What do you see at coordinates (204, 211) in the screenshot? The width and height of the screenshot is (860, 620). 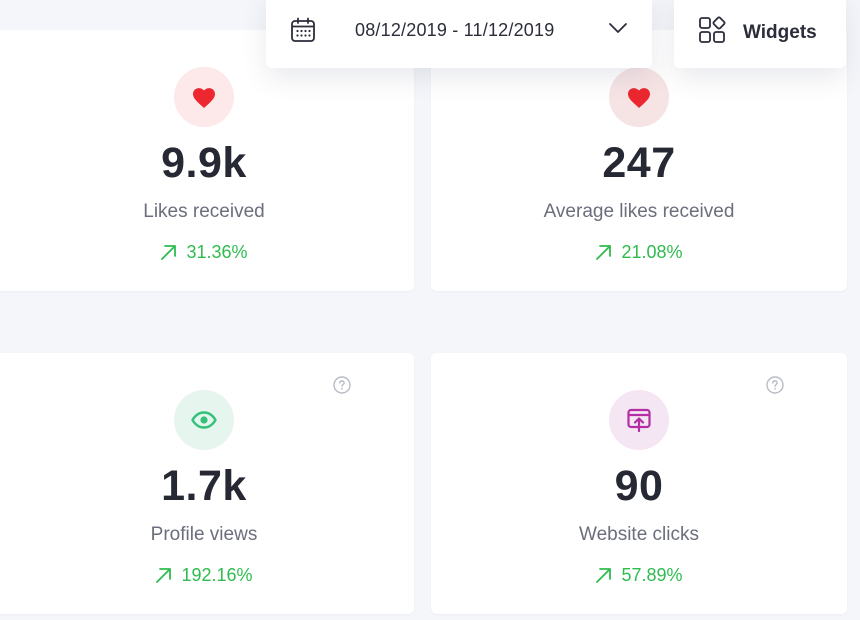 I see `stat-label: Likes received` at bounding box center [204, 211].